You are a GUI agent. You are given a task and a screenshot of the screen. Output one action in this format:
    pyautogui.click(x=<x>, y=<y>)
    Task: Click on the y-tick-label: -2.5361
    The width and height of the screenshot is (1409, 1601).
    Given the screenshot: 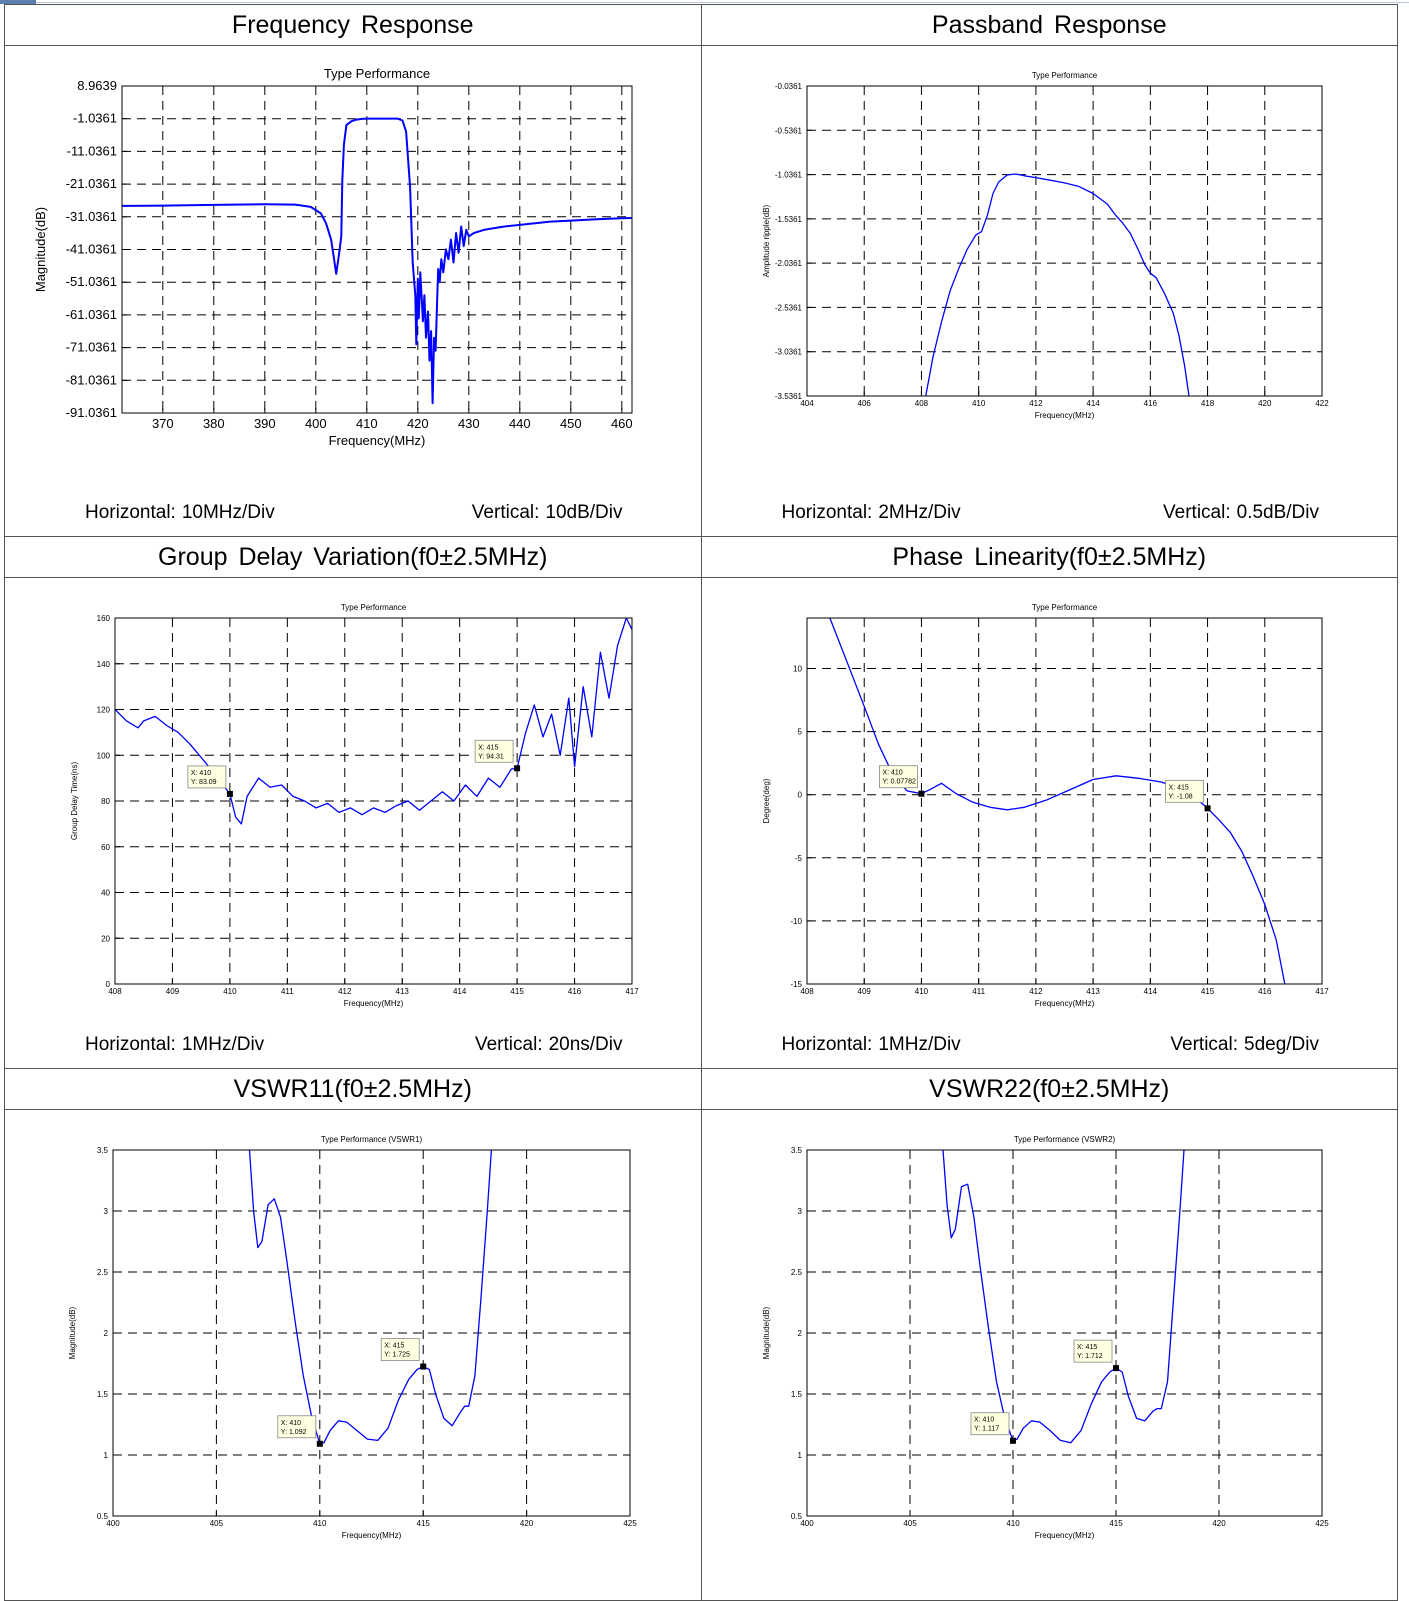 What is the action you would take?
    pyautogui.click(x=788, y=307)
    